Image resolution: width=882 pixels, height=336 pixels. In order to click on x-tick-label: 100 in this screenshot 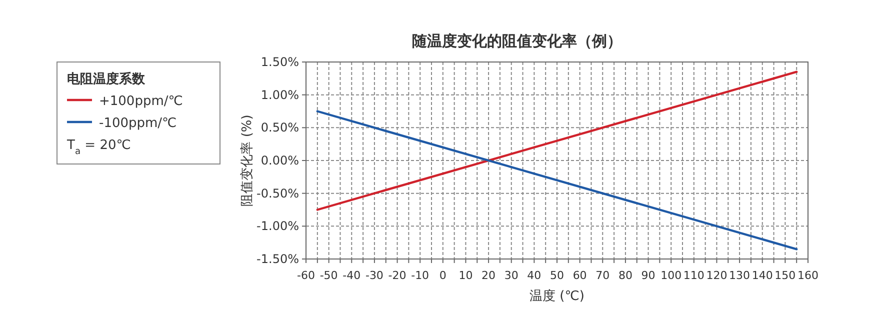, I will do `click(671, 275)`.